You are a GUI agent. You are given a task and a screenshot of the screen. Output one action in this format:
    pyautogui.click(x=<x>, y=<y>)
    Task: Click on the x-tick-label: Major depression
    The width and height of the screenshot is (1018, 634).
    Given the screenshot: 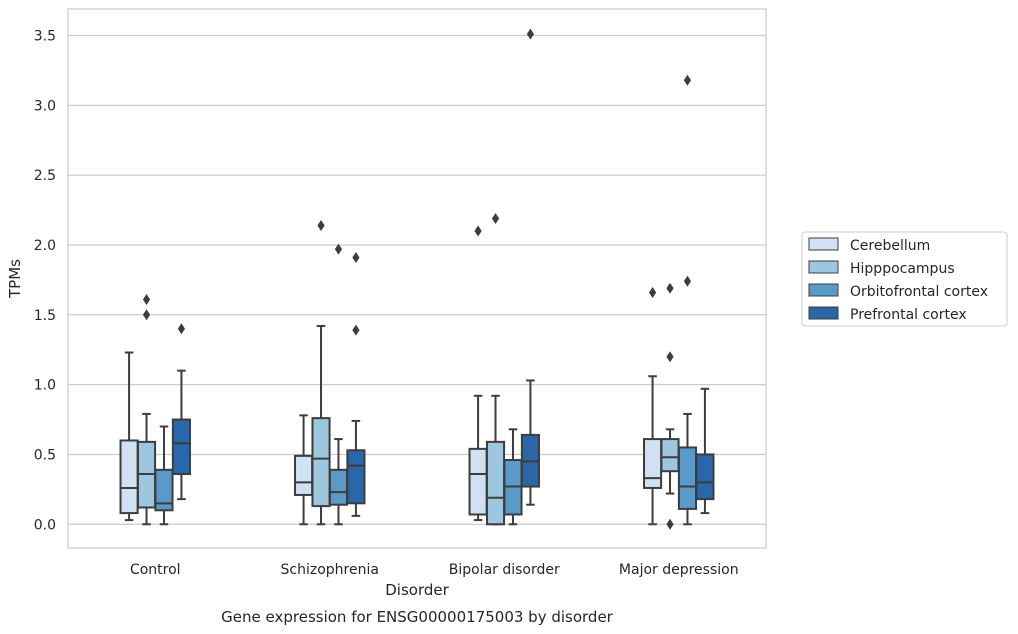 What is the action you would take?
    pyautogui.click(x=679, y=570)
    